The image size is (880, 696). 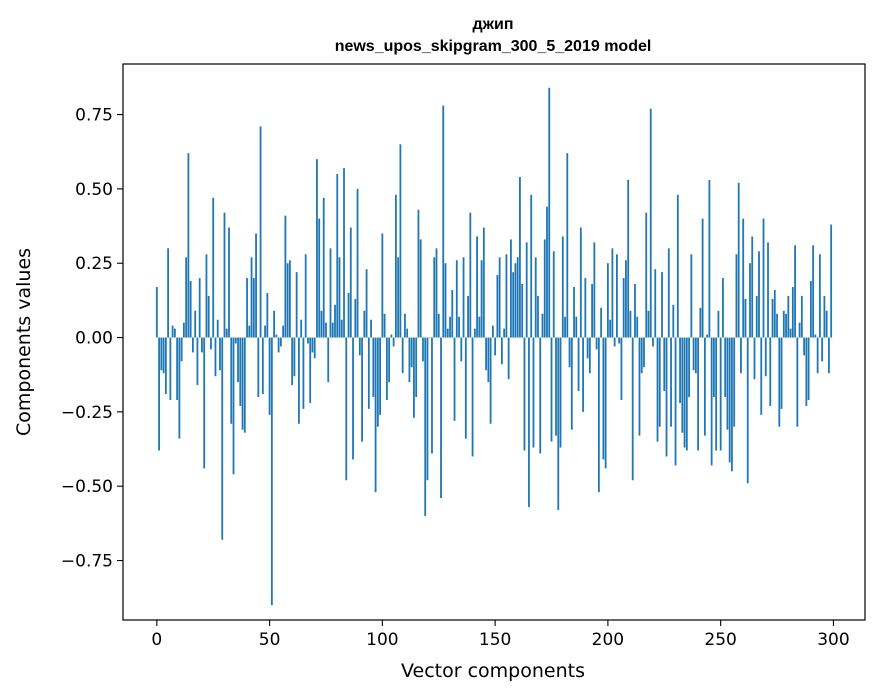 I want to click on y-tick-label: −0.50, so click(x=87, y=487).